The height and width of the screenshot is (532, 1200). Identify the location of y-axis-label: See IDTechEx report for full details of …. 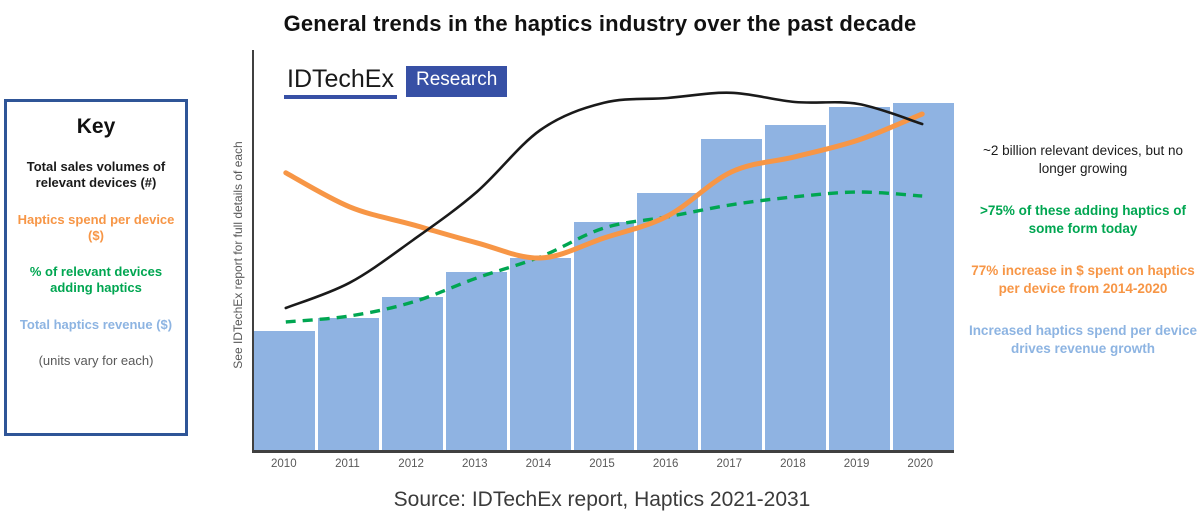
(238, 255).